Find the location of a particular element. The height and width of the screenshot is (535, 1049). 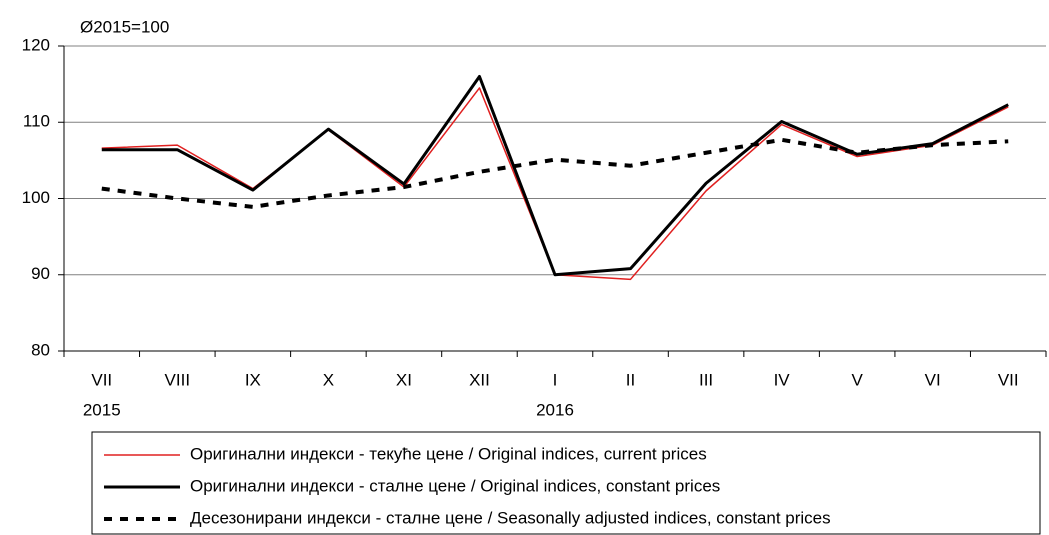

y-tick-label: 100 is located at coordinates (36, 197).